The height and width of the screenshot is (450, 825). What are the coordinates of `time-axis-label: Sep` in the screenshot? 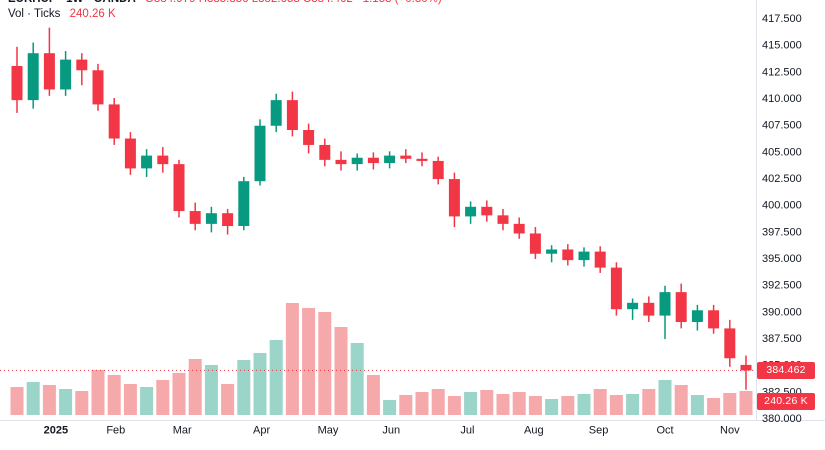 It's located at (599, 431).